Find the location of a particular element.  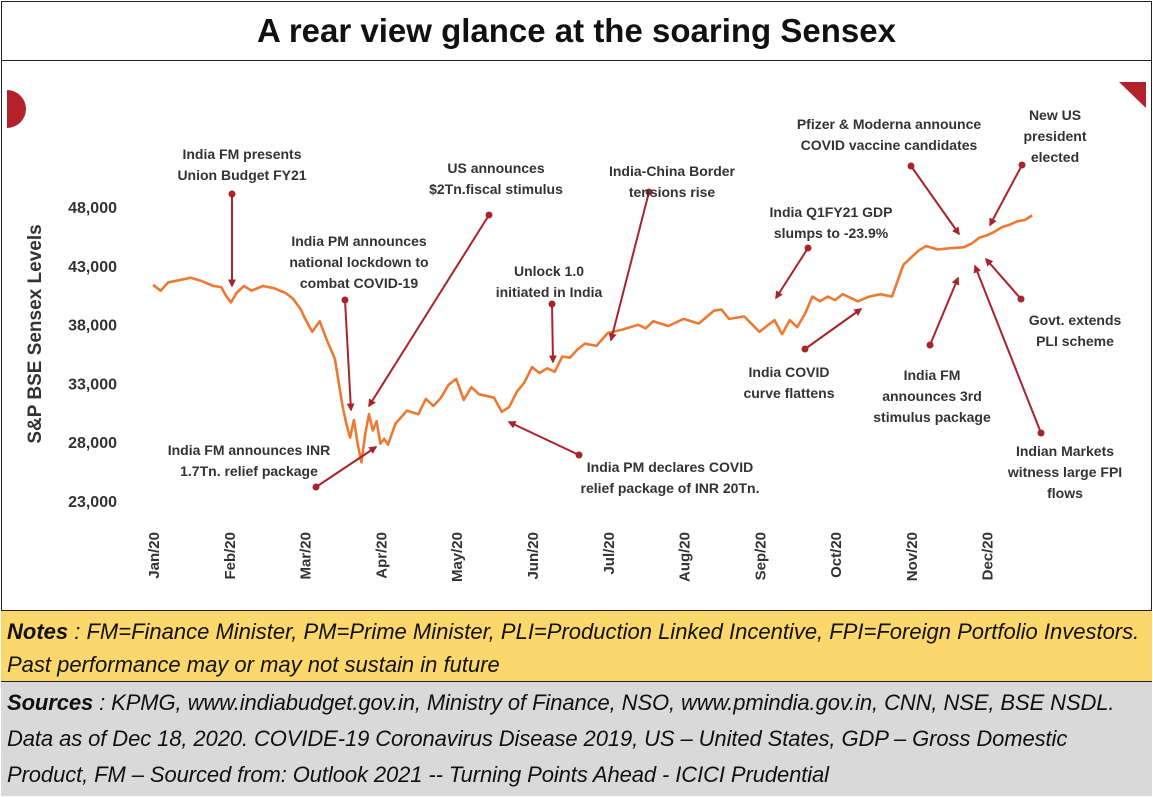

chart-title: A rear view glance at the soaring Sensex is located at coordinates (576, 31).